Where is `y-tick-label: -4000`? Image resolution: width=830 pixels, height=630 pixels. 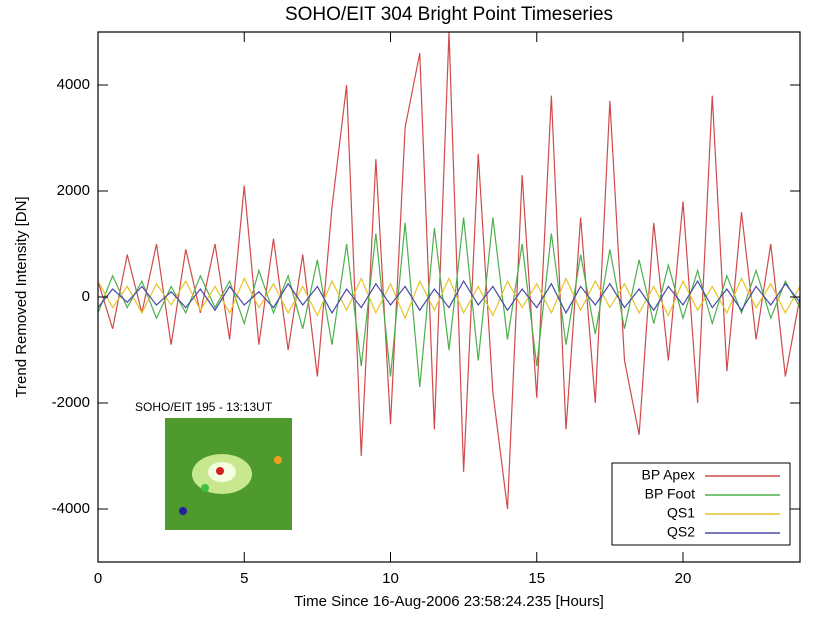
y-tick-label: -4000 is located at coordinates (71, 508).